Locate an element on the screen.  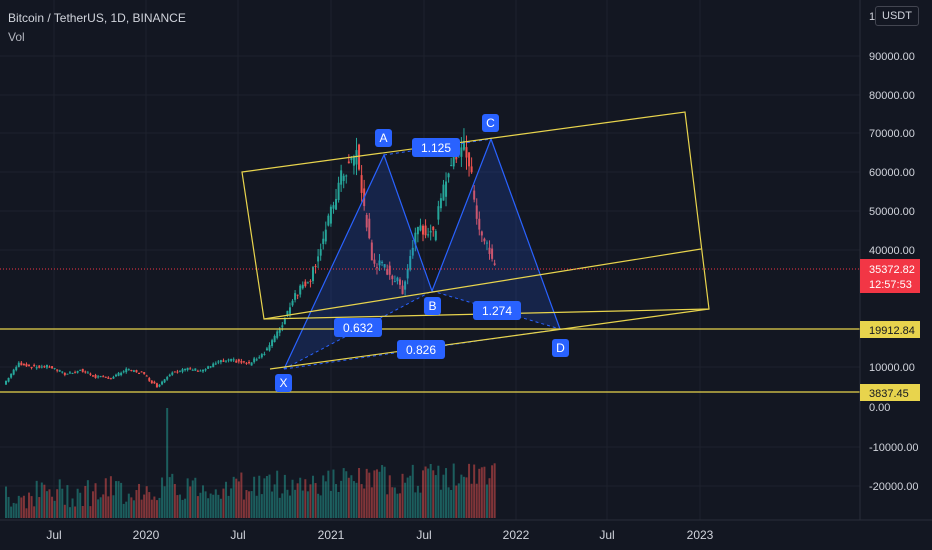
ratio-label-bd: 1.274 is located at coordinates (497, 310).